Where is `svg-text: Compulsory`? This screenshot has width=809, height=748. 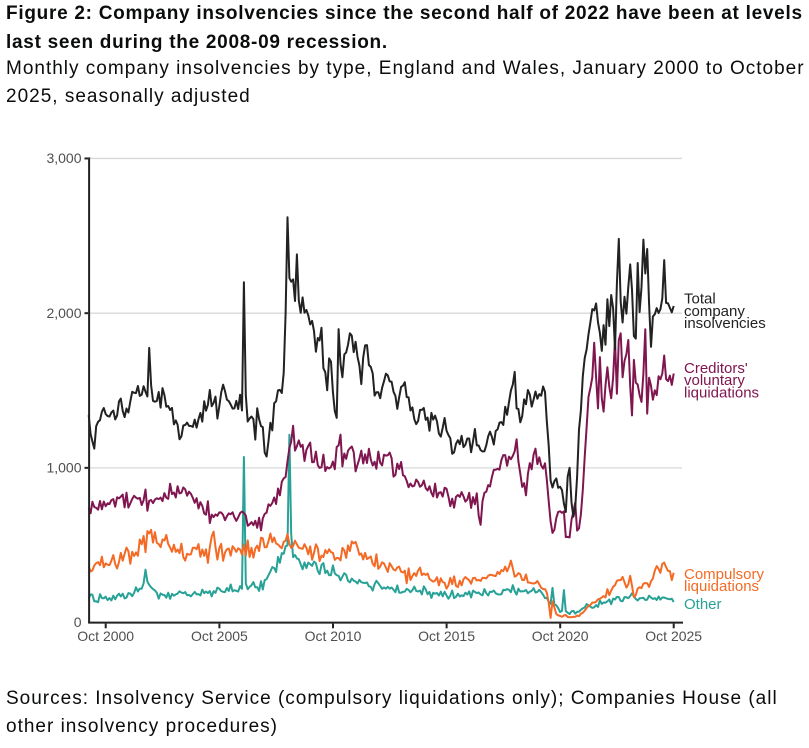
svg-text: Compulsory is located at coordinates (724, 574).